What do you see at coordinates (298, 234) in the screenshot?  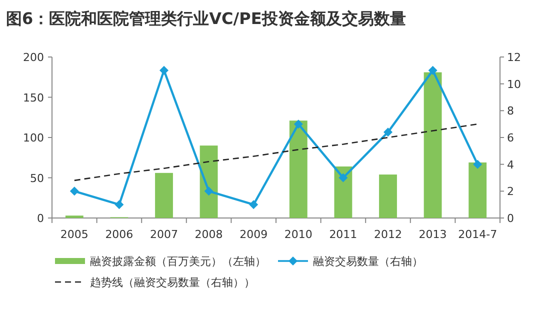 I see `x-tick-label: 2010` at bounding box center [298, 234].